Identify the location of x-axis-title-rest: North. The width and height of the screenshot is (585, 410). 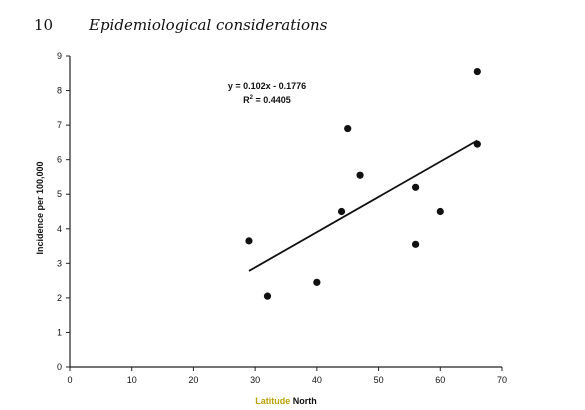
(305, 401).